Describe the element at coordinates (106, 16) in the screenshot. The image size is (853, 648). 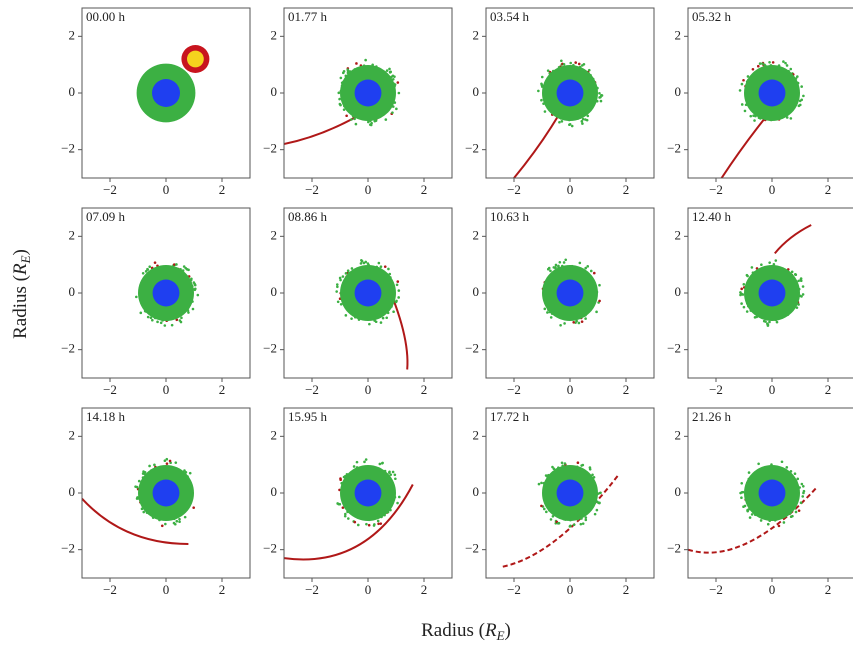
I see `panel-label: 00.00 h` at that location.